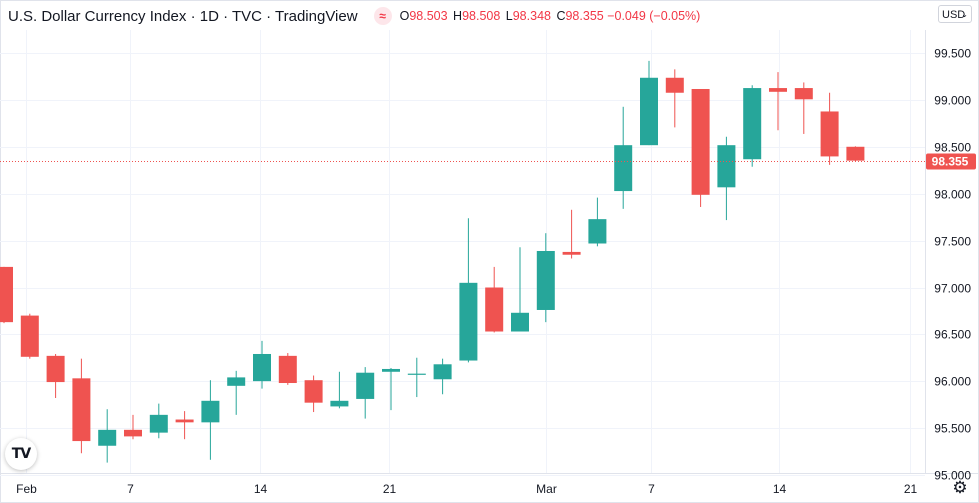 This screenshot has width=979, height=503. I want to click on price-tick-label: 96.500, so click(952, 335).